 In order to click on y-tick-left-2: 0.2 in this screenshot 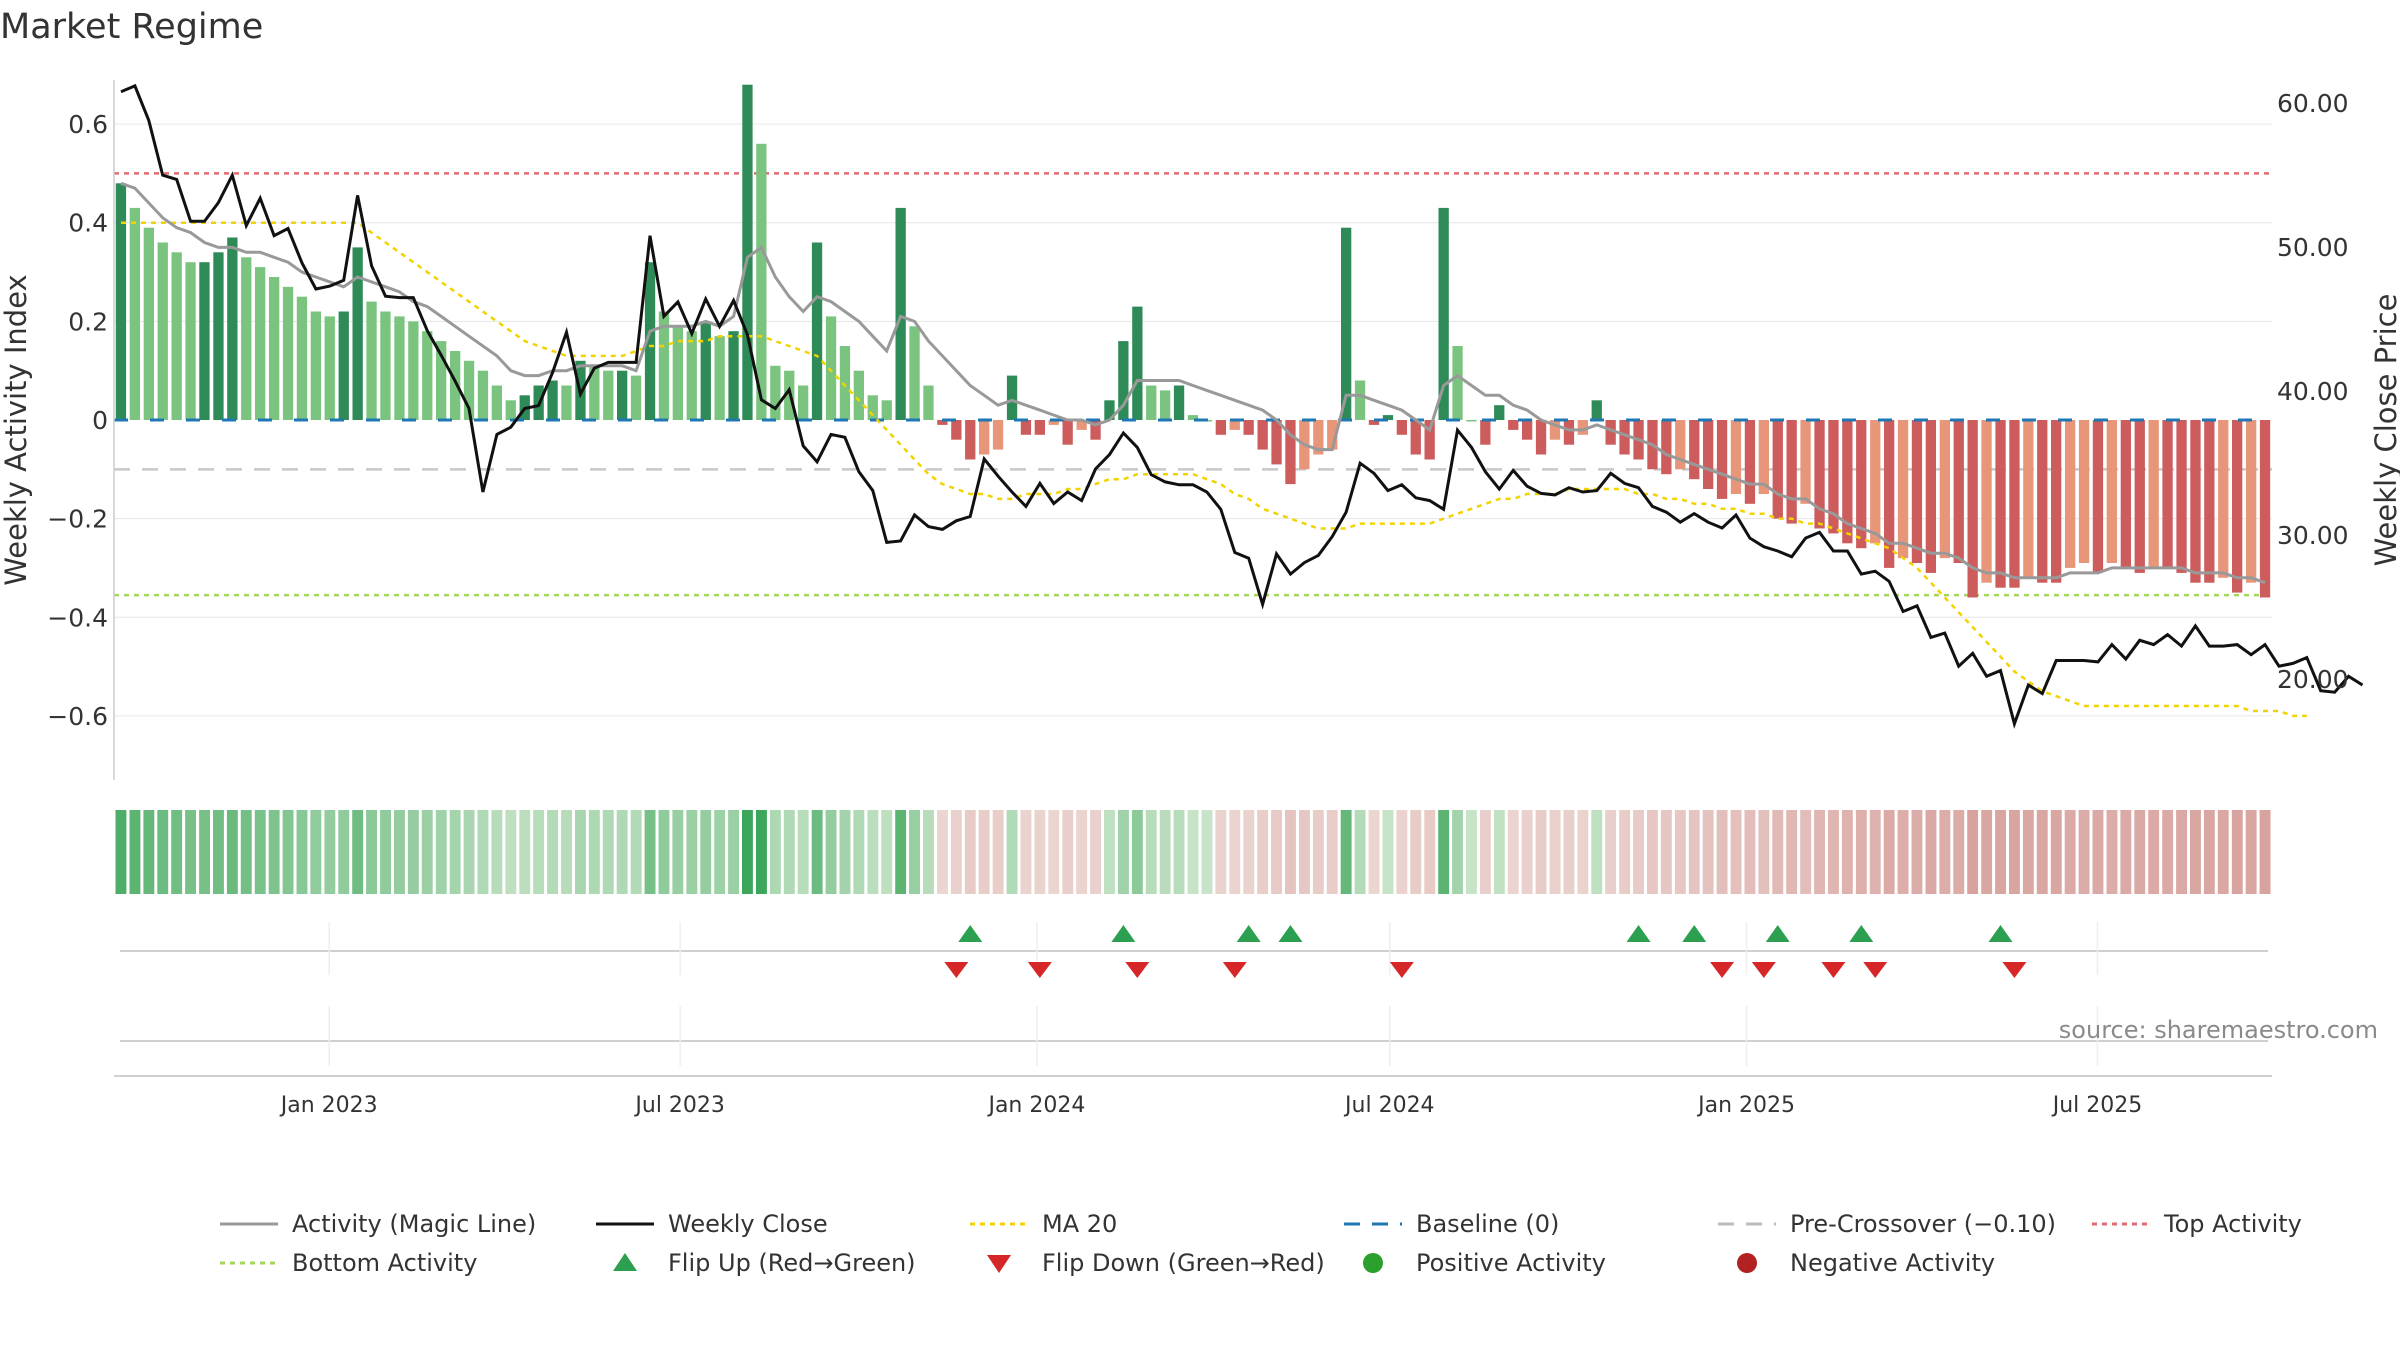, I will do `click(88, 321)`.